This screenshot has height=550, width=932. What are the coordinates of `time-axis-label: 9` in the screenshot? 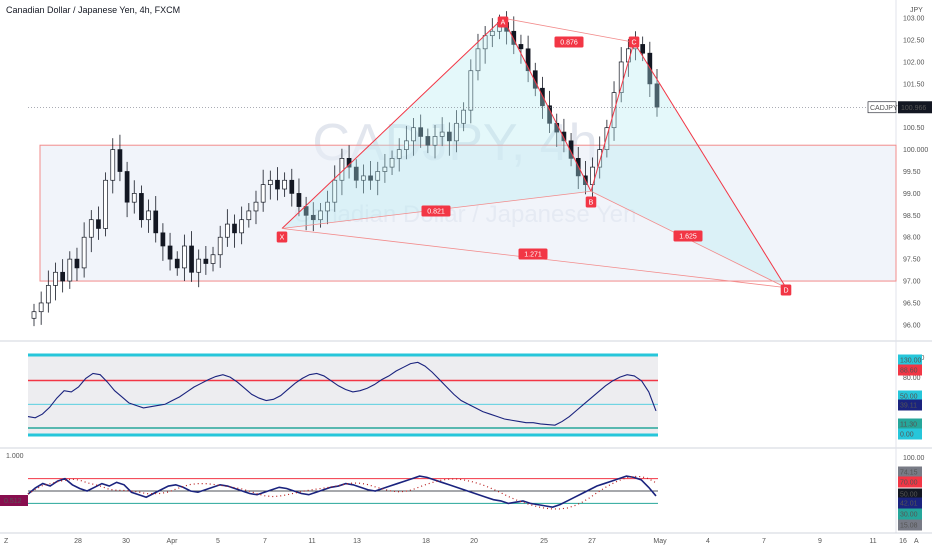 It's located at (820, 541).